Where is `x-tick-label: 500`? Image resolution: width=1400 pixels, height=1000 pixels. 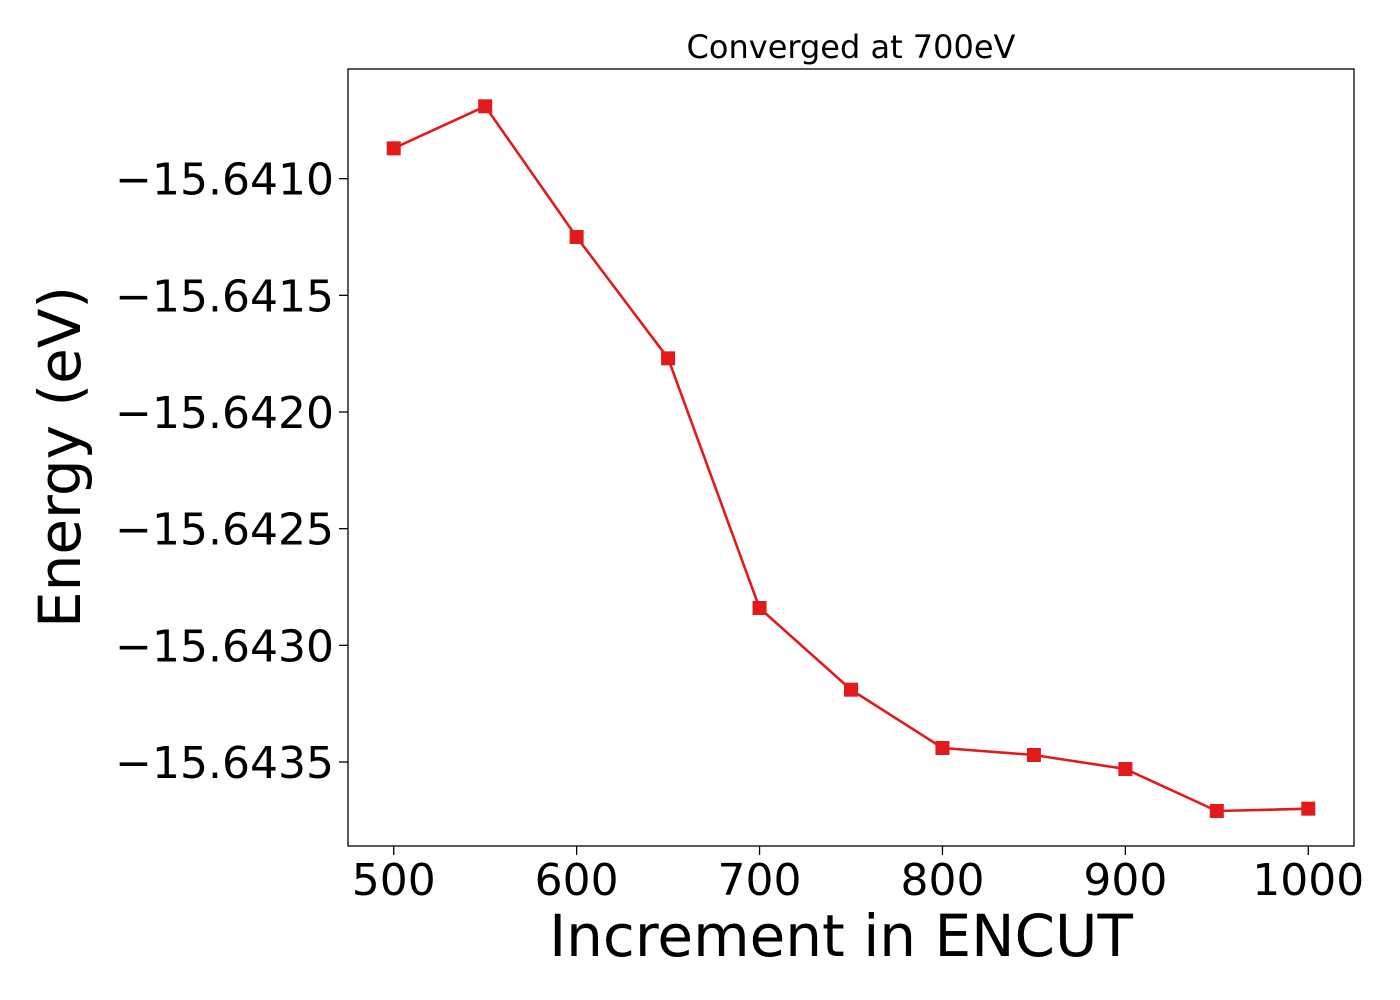
x-tick-label: 500 is located at coordinates (394, 880).